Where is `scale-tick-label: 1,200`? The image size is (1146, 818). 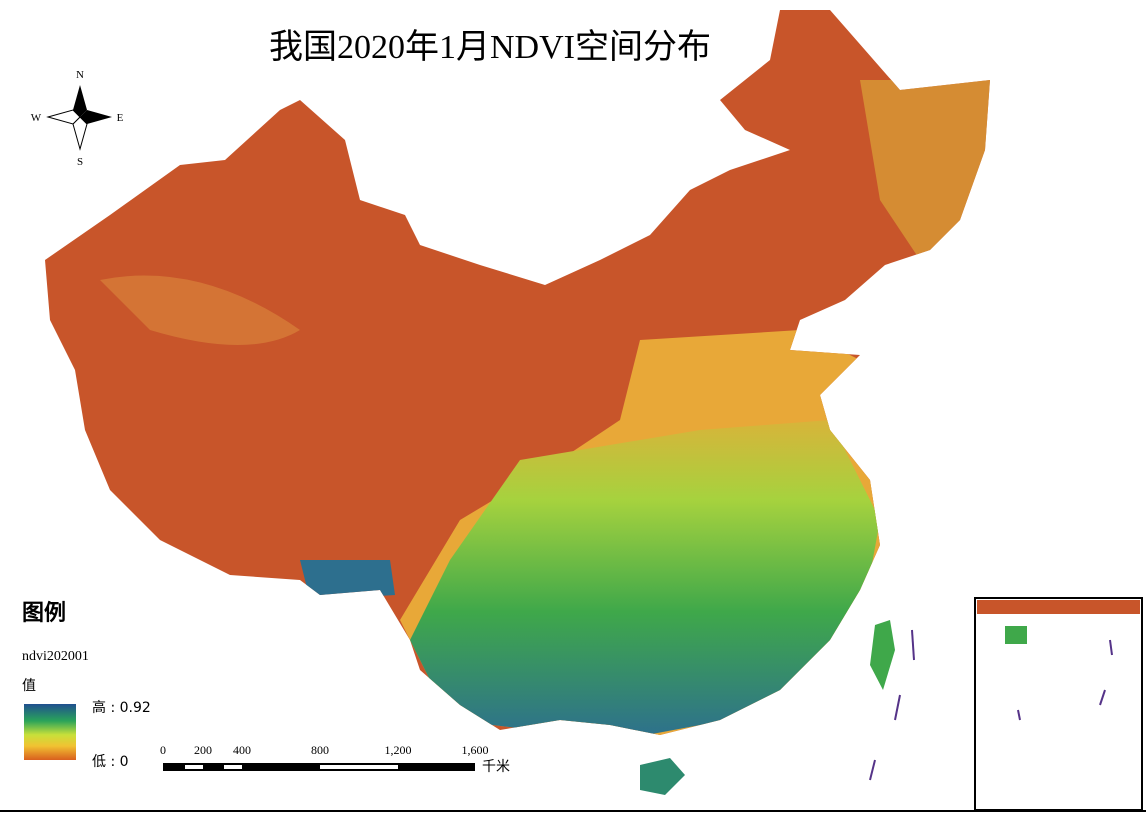
scale-tick-label: 1,200 is located at coordinates (398, 750).